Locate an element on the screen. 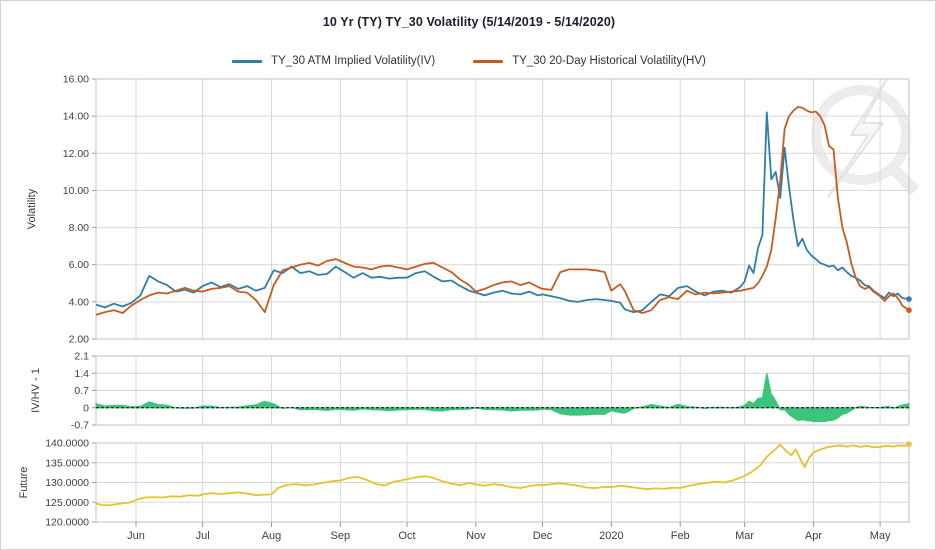  q-lightning-logo is located at coordinates (865, 138).